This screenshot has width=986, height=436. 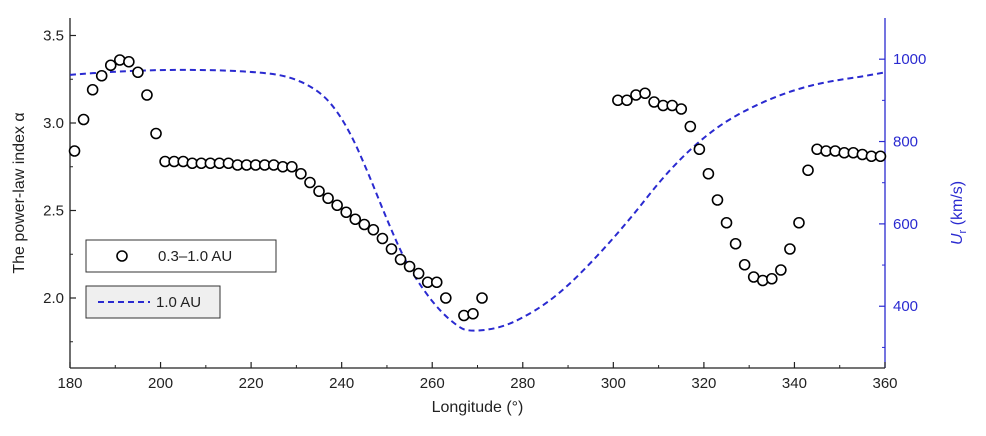 What do you see at coordinates (963, 231) in the screenshot?
I see `y-axis-title-right-sub: r` at bounding box center [963, 231].